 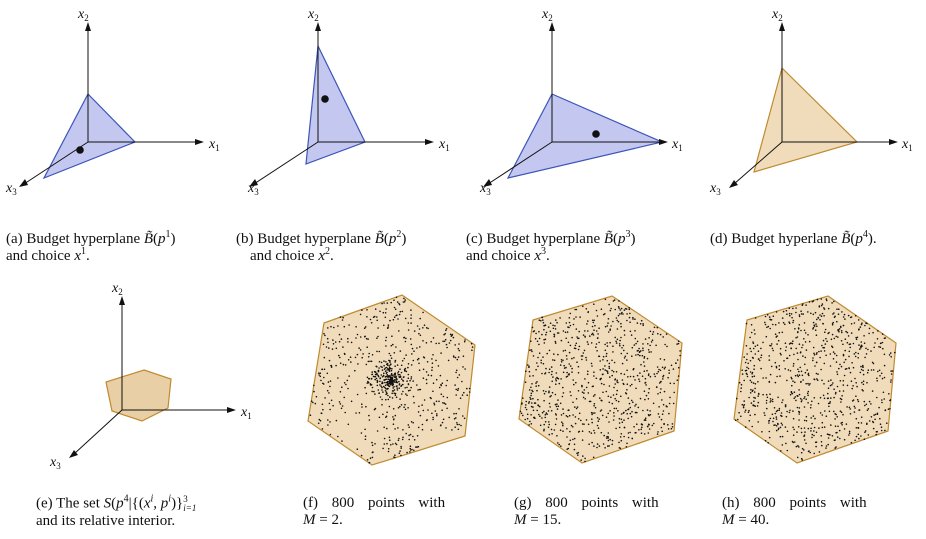 What do you see at coordinates (11, 189) in the screenshot?
I see `x3-label: x3` at bounding box center [11, 189].